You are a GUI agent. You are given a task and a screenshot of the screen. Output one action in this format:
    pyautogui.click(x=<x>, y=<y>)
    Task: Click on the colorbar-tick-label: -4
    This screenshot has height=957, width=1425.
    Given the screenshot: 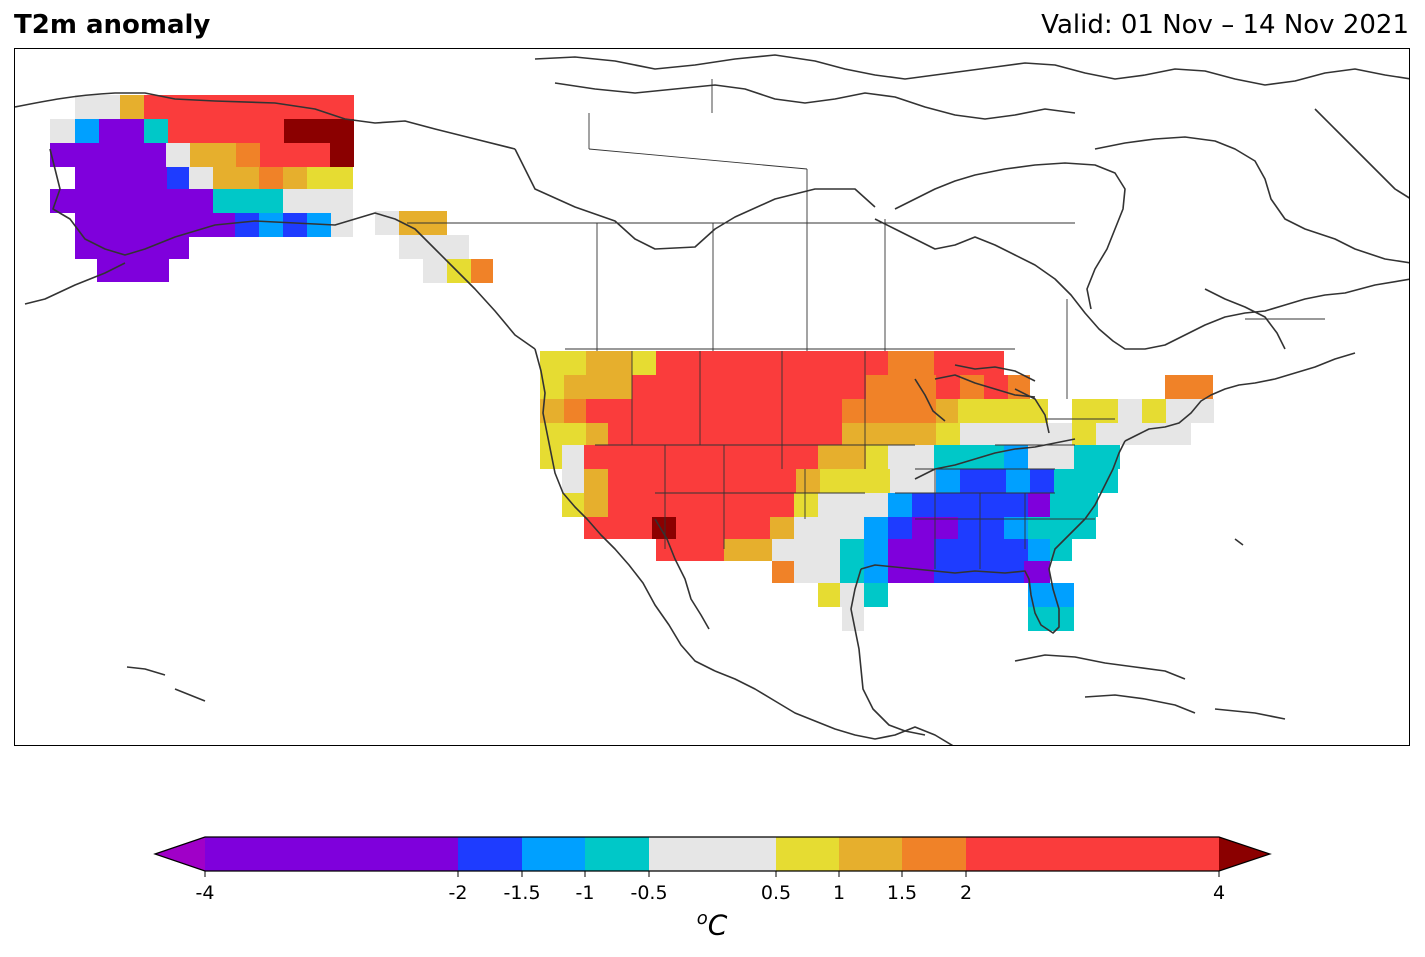 What is the action you would take?
    pyautogui.click(x=205, y=893)
    